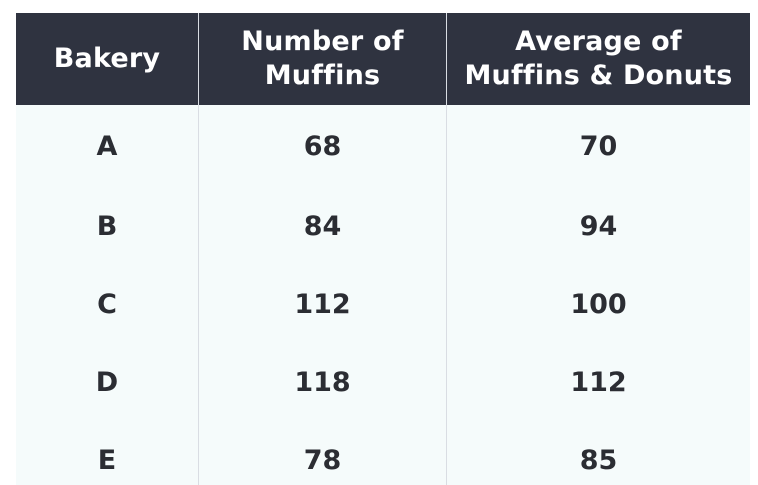 This screenshot has width=758, height=485. I want to click on table-cell-muffins: 112, so click(322, 304).